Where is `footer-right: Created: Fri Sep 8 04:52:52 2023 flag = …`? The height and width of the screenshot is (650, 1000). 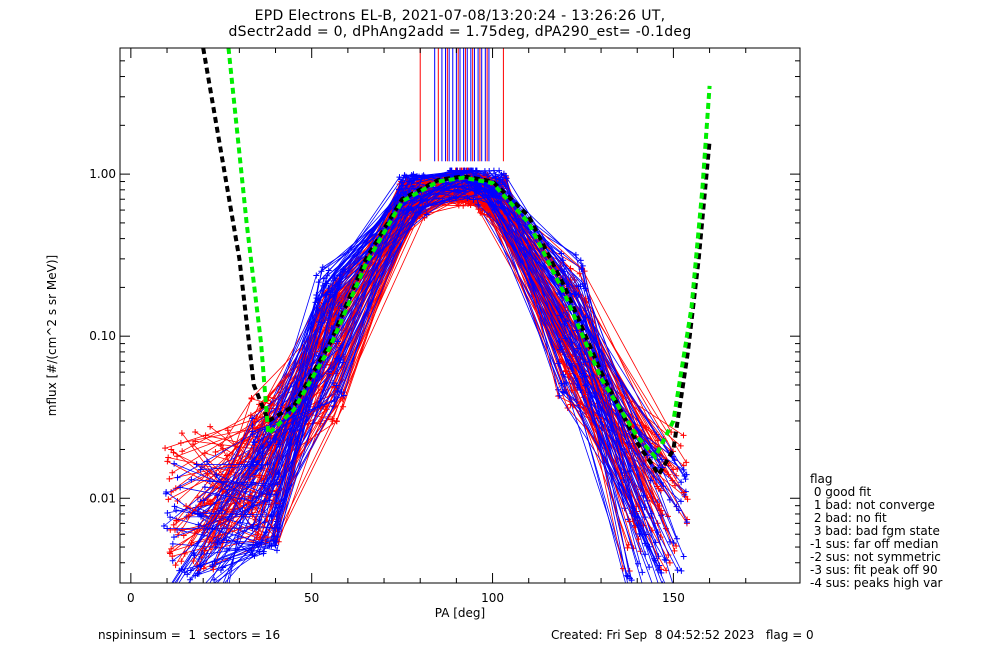
footer-right: Created: Fri Sep 8 04:52:52 2023 flag = … is located at coordinates (682, 635).